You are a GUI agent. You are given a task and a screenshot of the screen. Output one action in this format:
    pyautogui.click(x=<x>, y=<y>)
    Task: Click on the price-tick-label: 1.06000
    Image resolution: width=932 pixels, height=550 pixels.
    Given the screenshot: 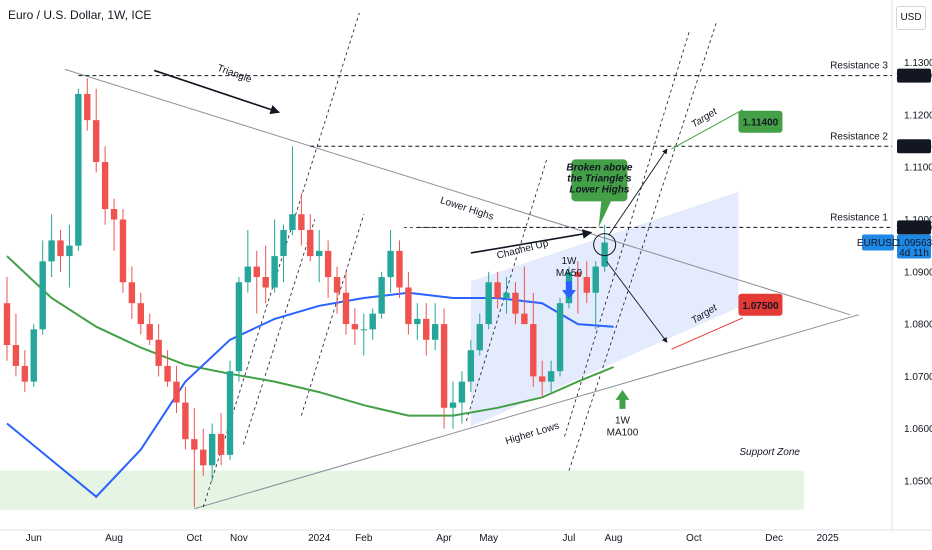 What is the action you would take?
    pyautogui.click(x=918, y=429)
    